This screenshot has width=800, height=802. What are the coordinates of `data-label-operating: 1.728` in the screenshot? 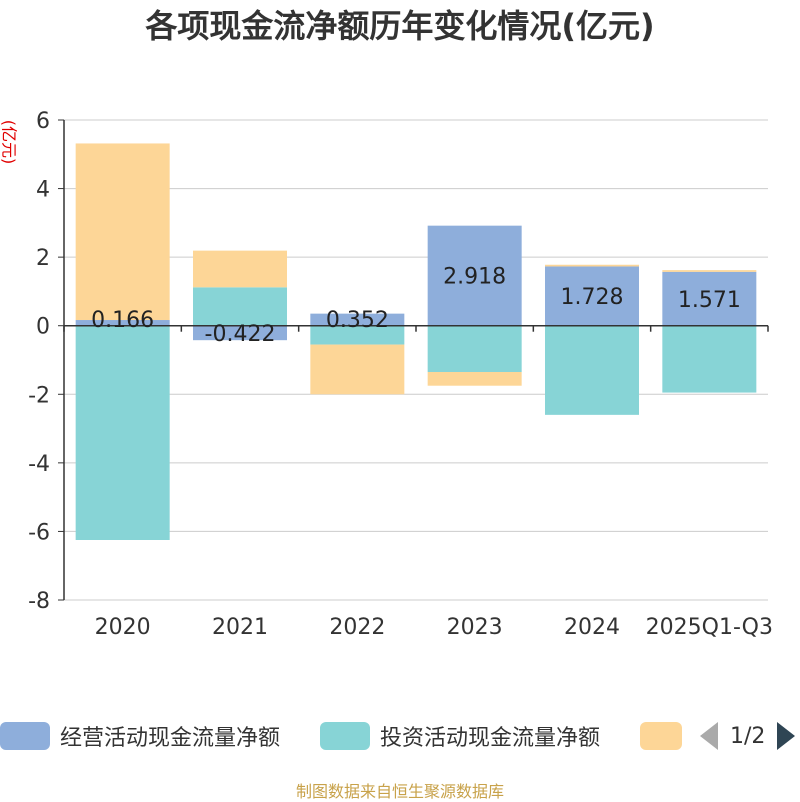 It's located at (592, 297).